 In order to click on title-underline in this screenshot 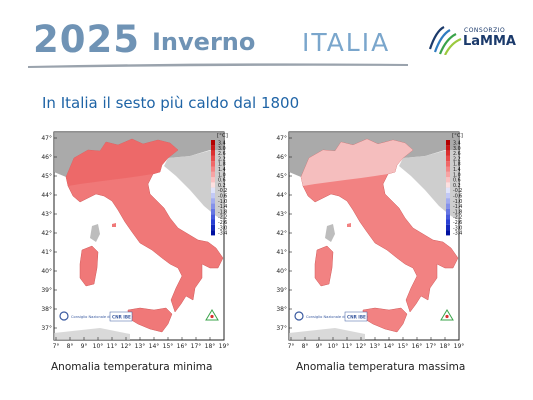, I will do `click(218, 65)`.